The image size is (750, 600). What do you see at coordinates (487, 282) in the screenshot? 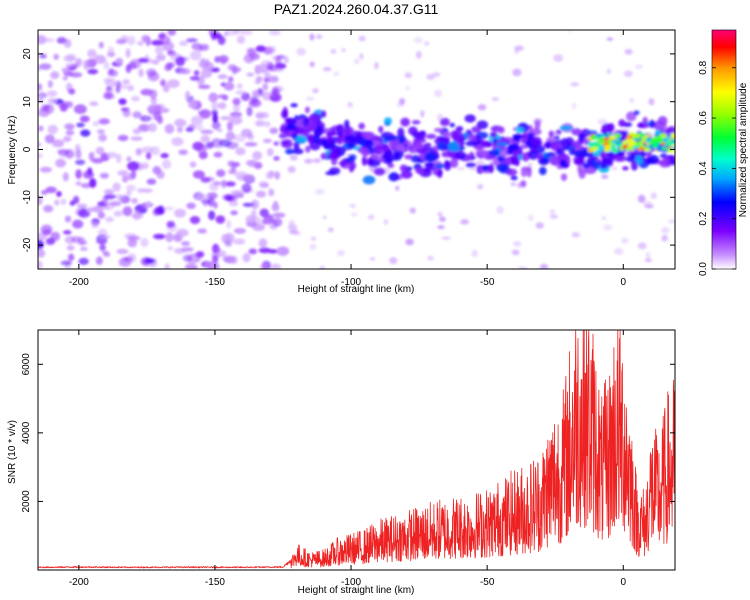
I see `spectrogram-xtick-label: -50` at bounding box center [487, 282].